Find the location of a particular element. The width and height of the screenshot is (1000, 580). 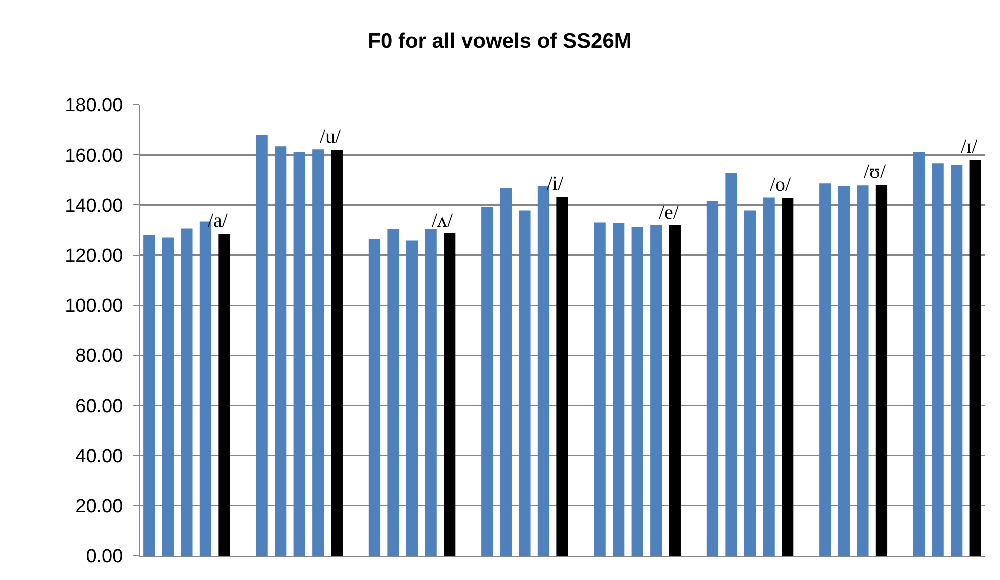

y-tick-label: 80.00 is located at coordinates (100, 357).